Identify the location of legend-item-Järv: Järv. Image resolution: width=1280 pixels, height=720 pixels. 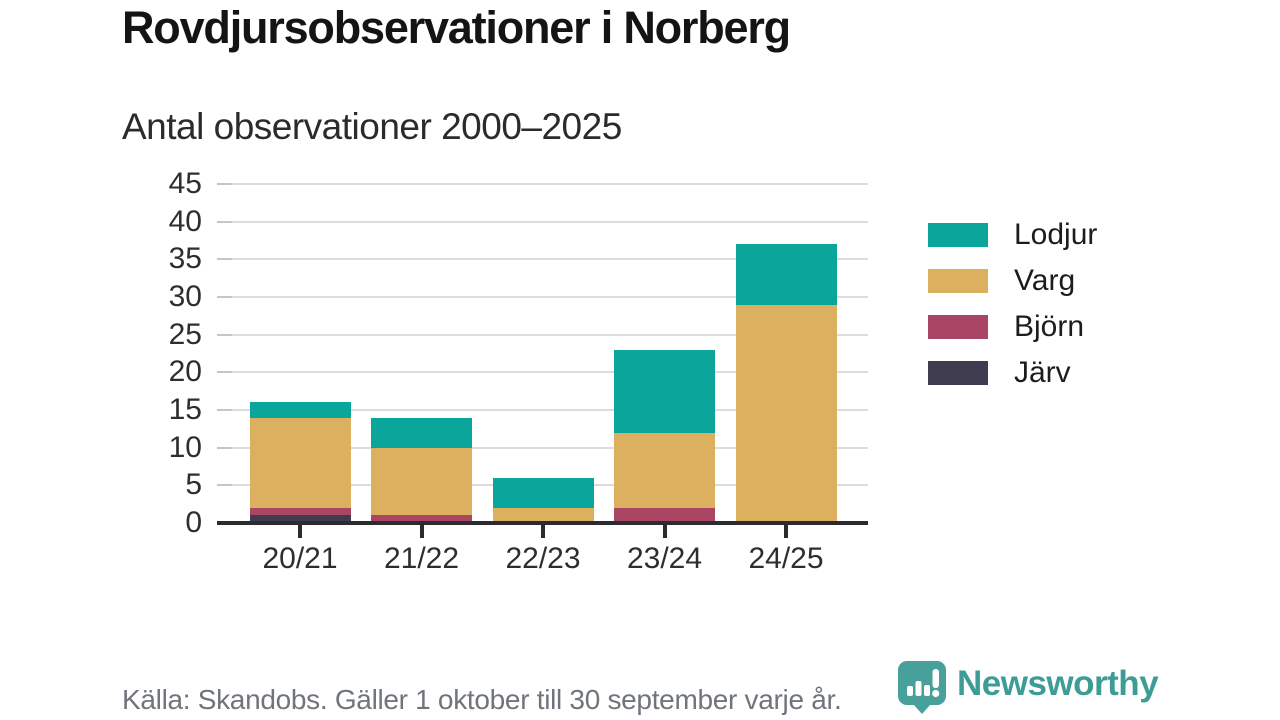
(1012, 373).